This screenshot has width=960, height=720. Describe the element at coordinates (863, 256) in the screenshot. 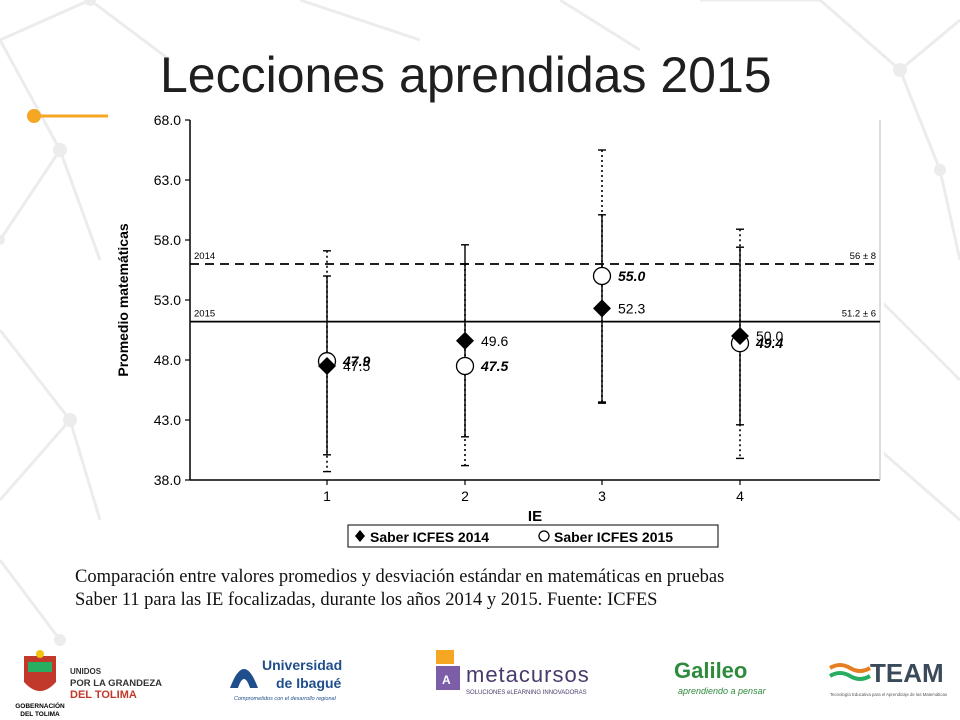

I see `reference-value-label: 56 ± 8` at that location.